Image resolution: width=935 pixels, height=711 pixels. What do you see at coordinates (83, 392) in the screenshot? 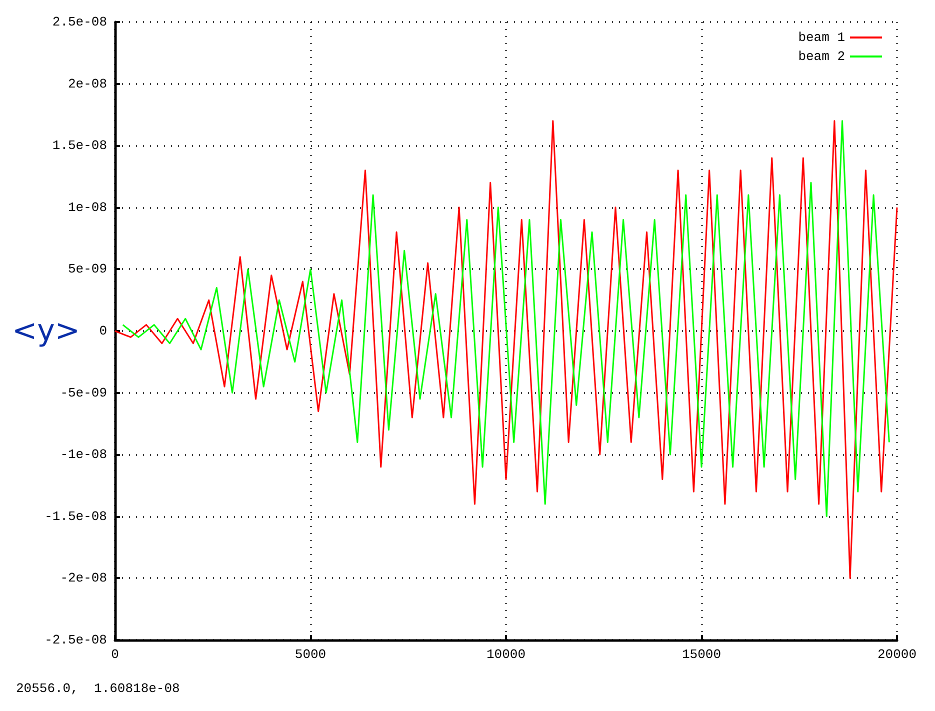
I see `y-tick-label: -5e-09` at bounding box center [83, 392].